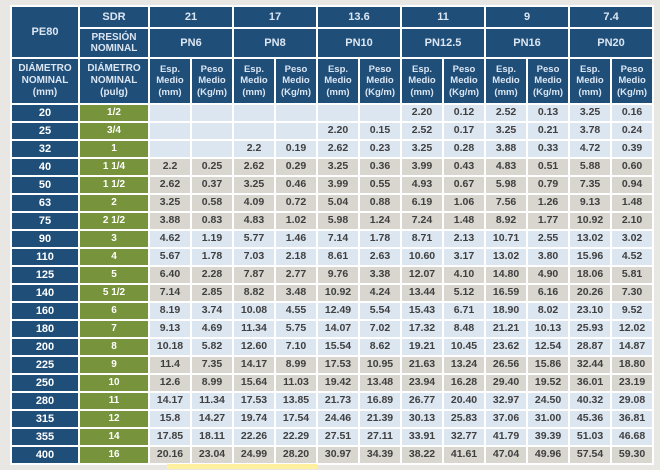  Describe the element at coordinates (212, 239) in the screenshot. I see `data-cell: 1.19` at that location.